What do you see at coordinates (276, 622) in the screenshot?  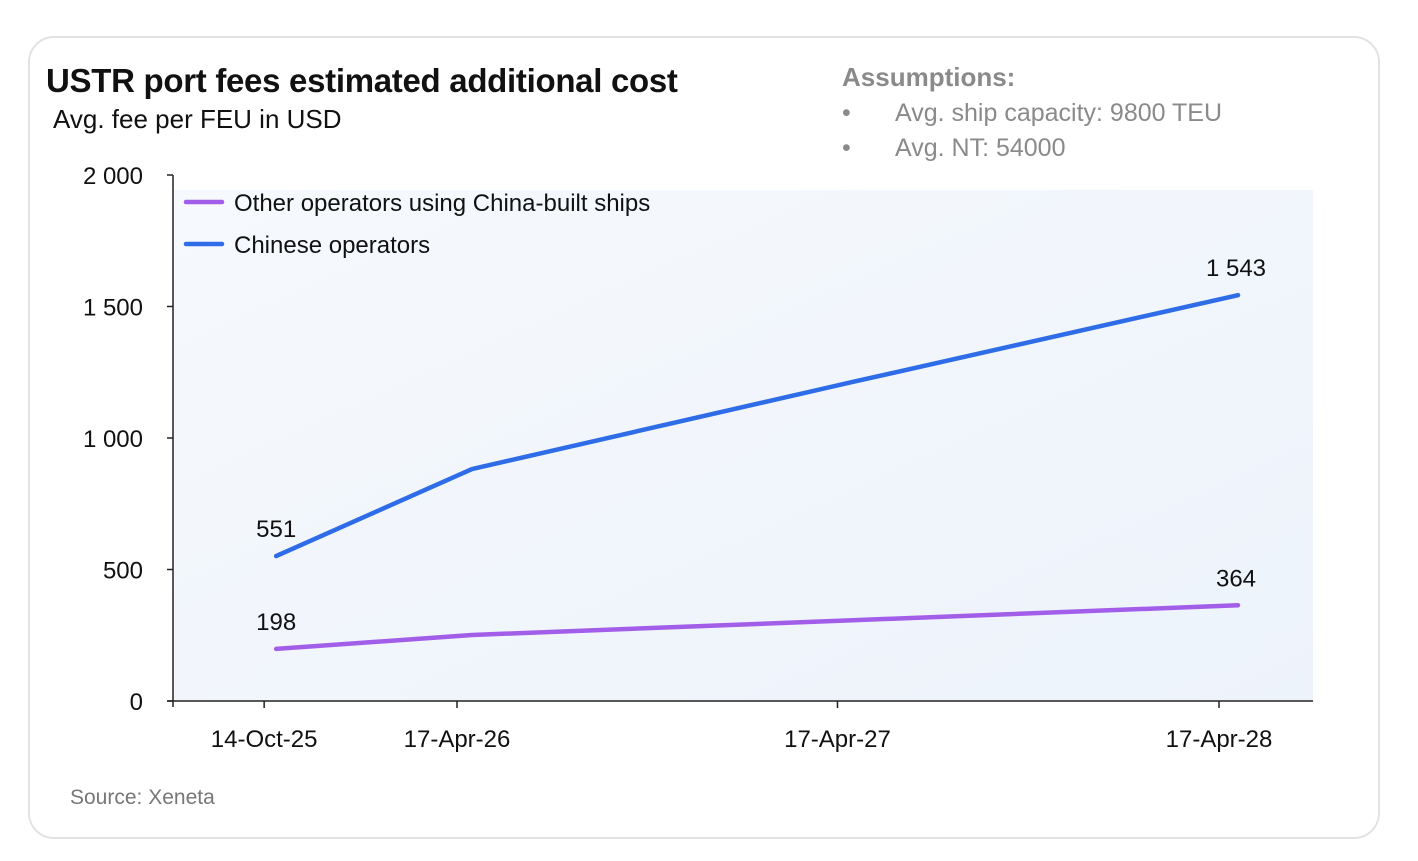 I see `data-label: 198` at bounding box center [276, 622].